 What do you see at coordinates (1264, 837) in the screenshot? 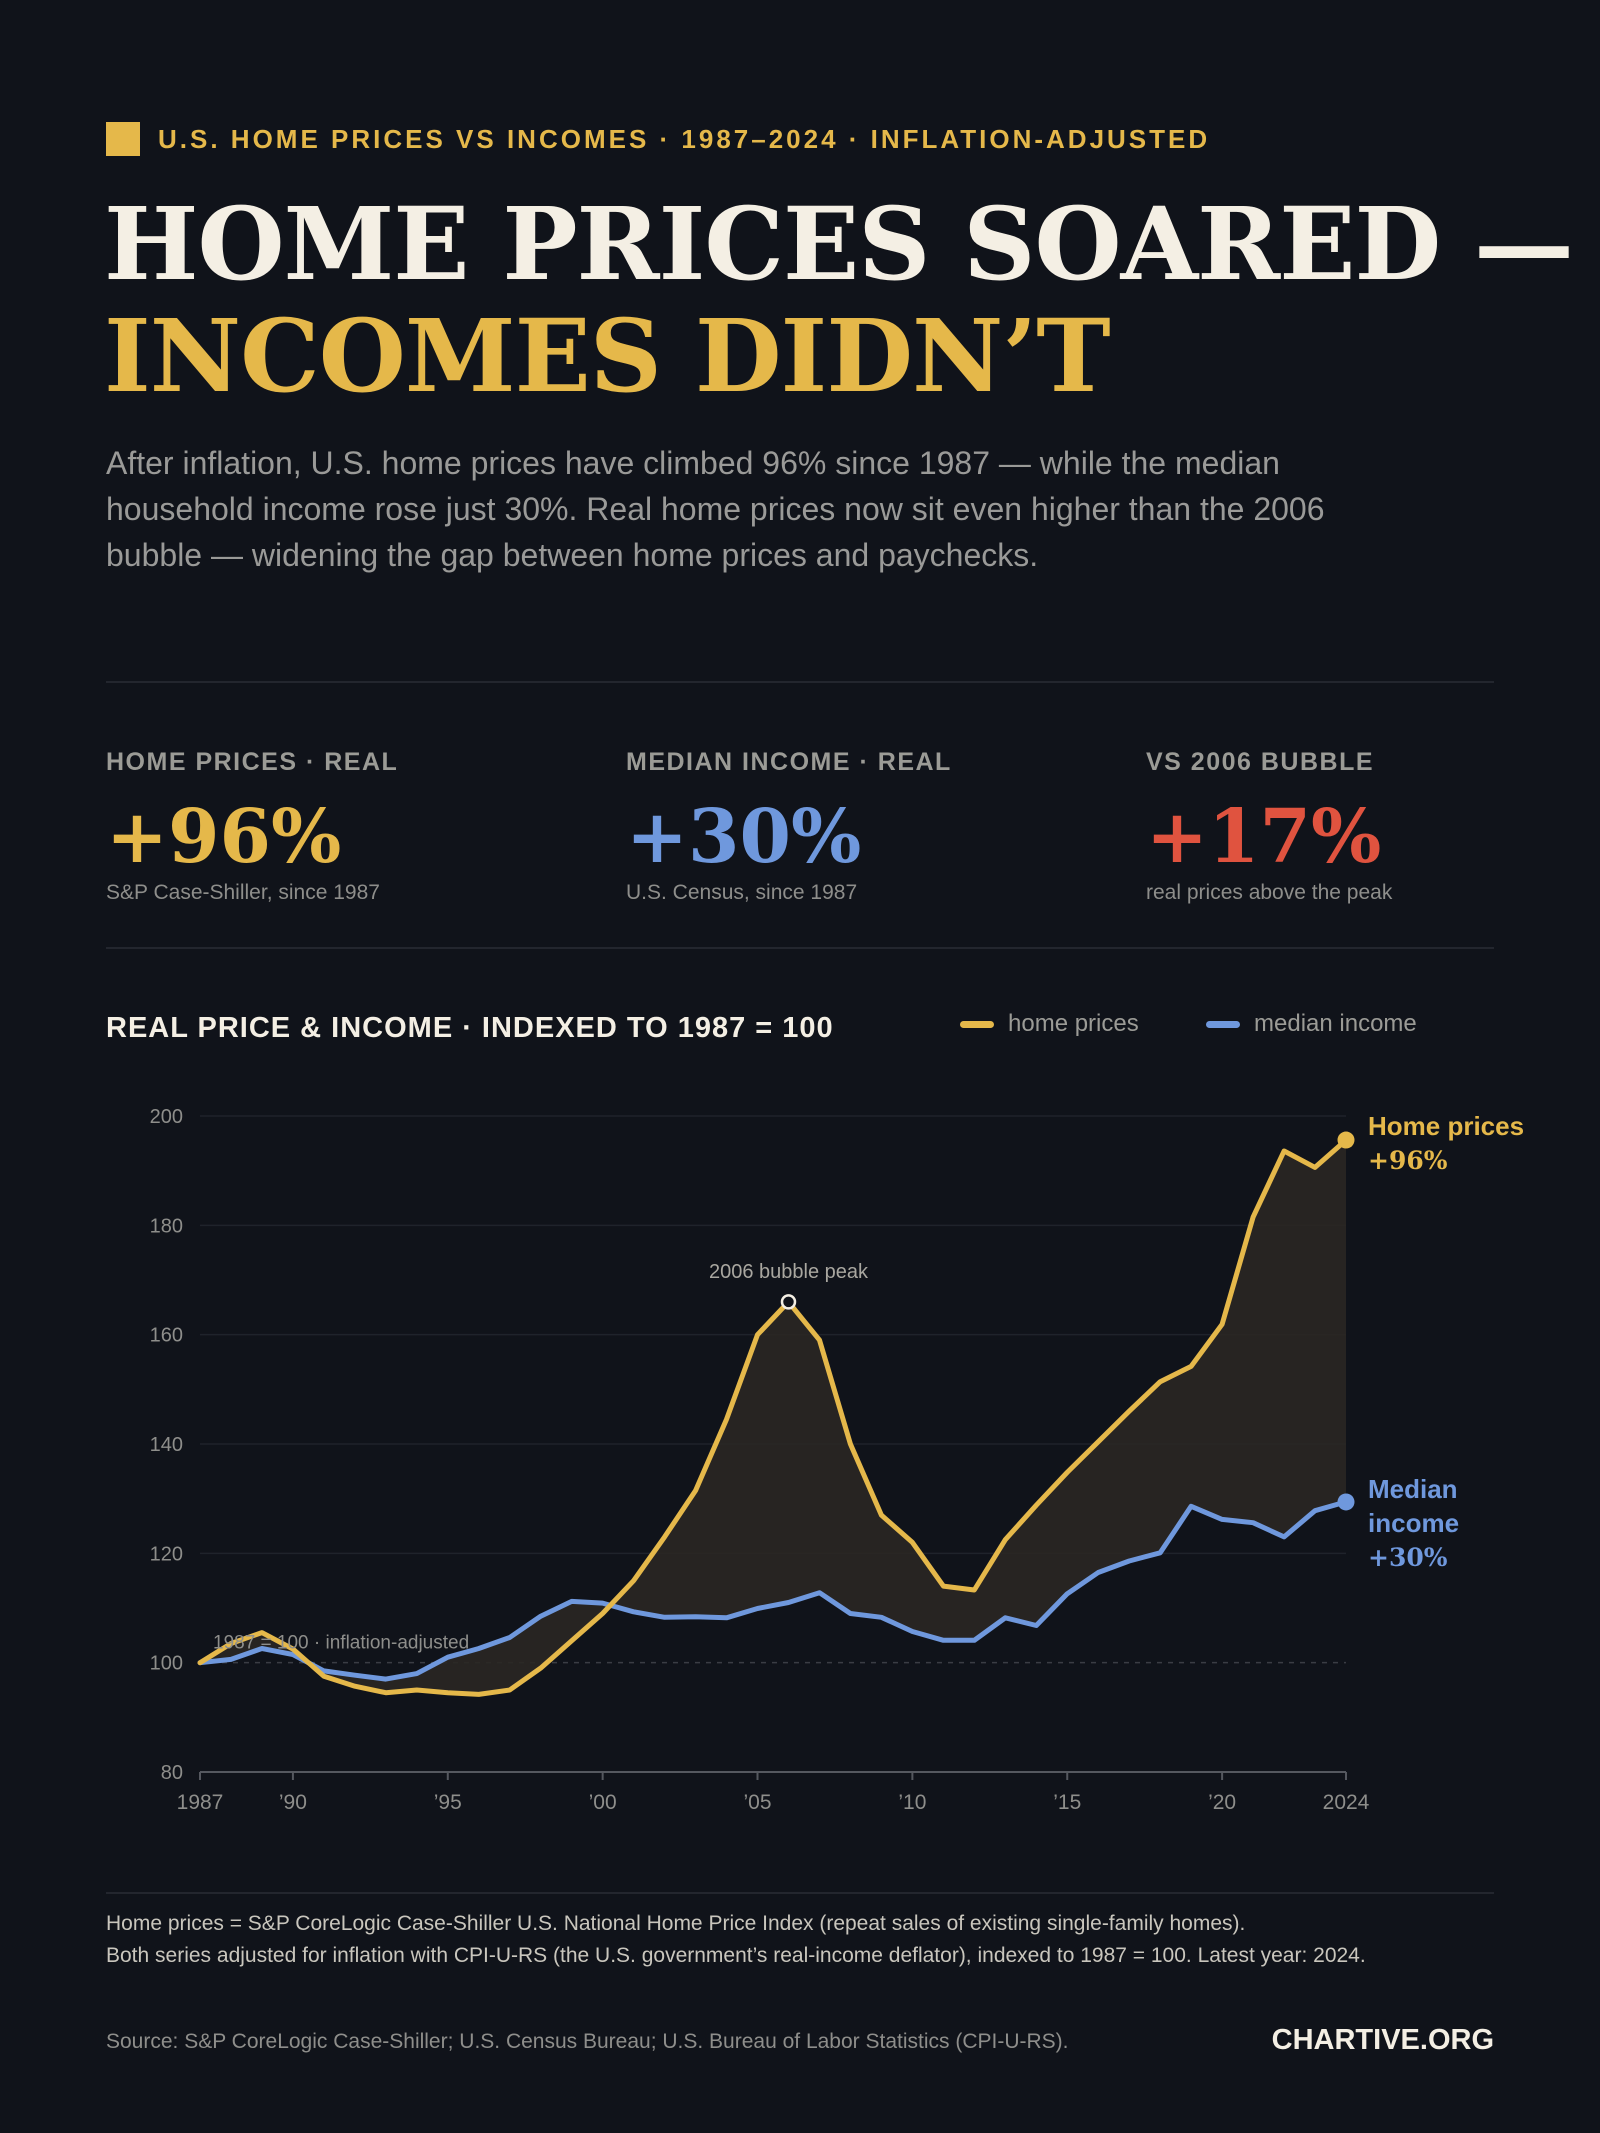
I see `stat-value: +17%` at bounding box center [1264, 837].